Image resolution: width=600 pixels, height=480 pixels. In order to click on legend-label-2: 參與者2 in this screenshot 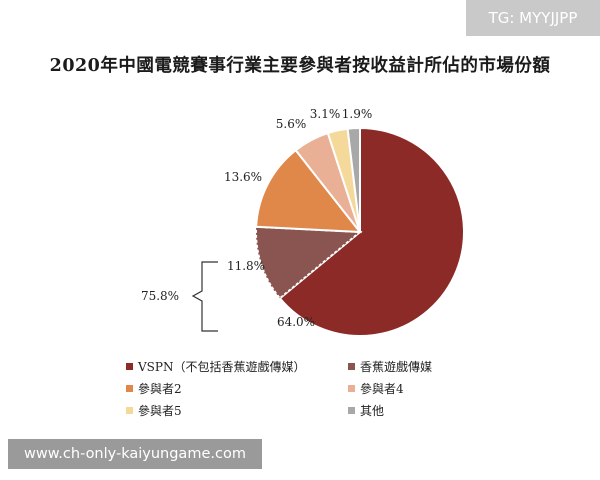, I will do `click(160, 389)`.